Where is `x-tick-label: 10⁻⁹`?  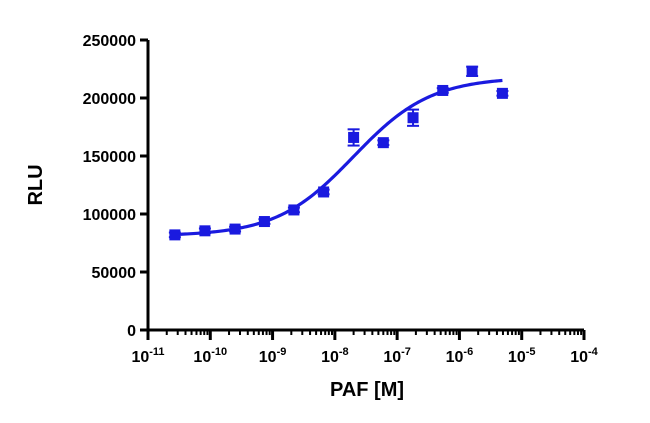
x-tick-label: 10⁻⁹ is located at coordinates (273, 356).